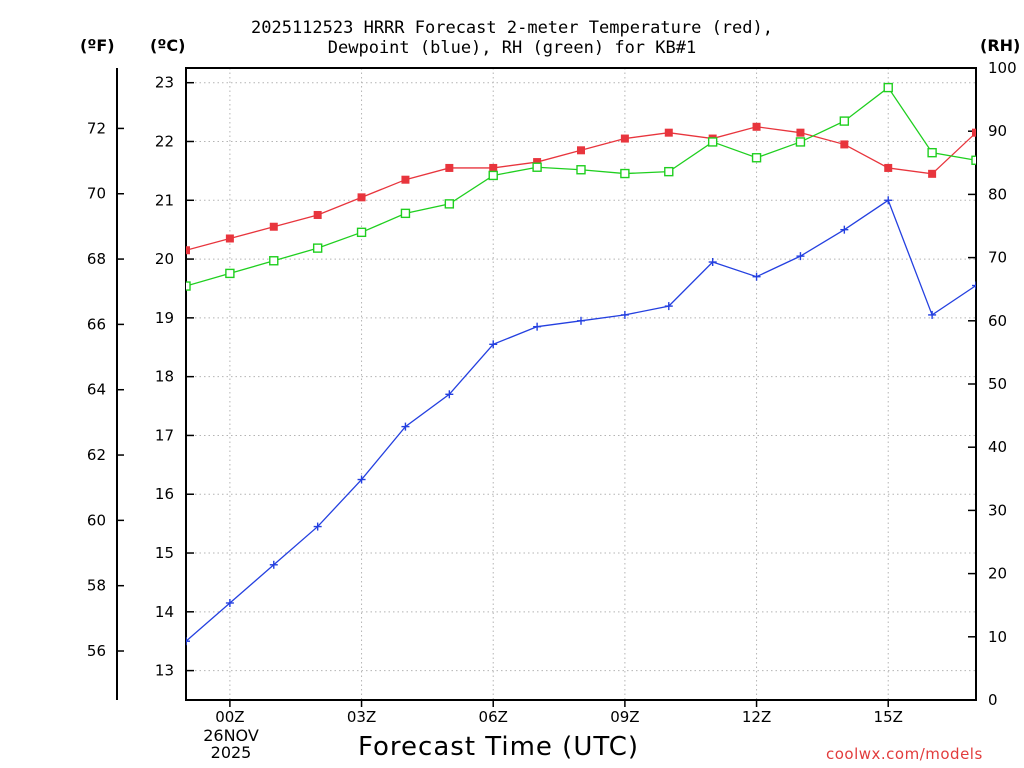  What do you see at coordinates (164, 435) in the screenshot?
I see `celsius-tick-label: 17` at bounding box center [164, 435].